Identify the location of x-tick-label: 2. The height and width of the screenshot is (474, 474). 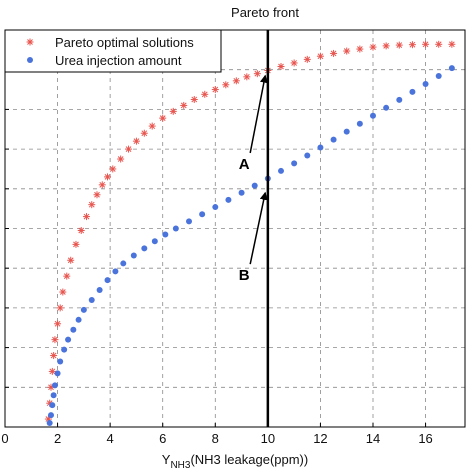
(57, 438).